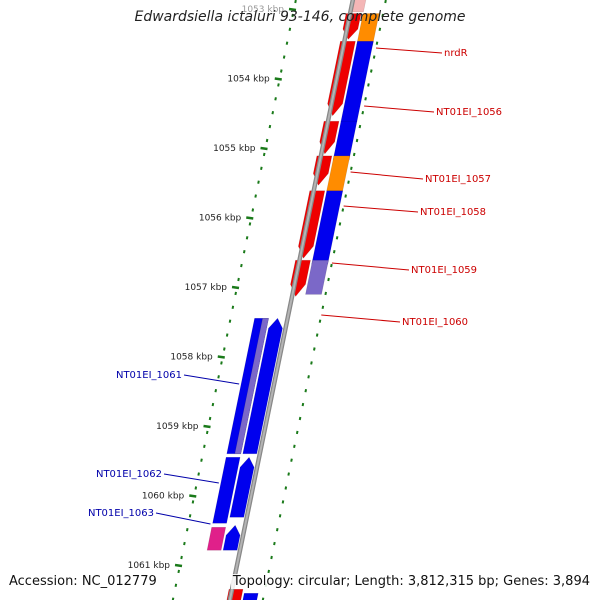  What do you see at coordinates (149, 375) in the screenshot?
I see `reverse-gene-label: NT01EI_1061` at bounding box center [149, 375].